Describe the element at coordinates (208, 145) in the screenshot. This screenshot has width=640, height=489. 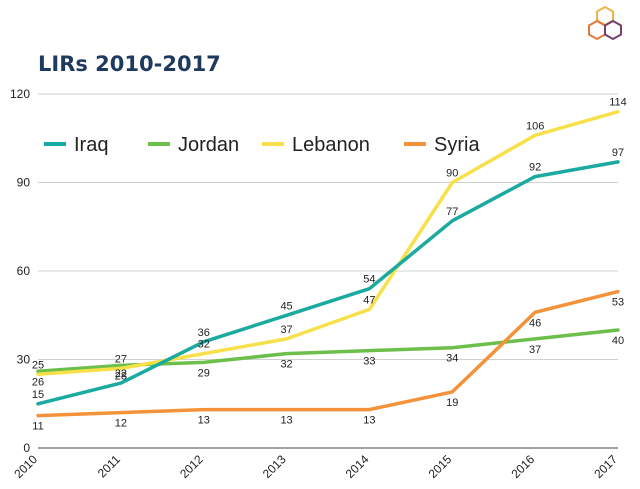
I see `legend-label: Jordan` at that location.